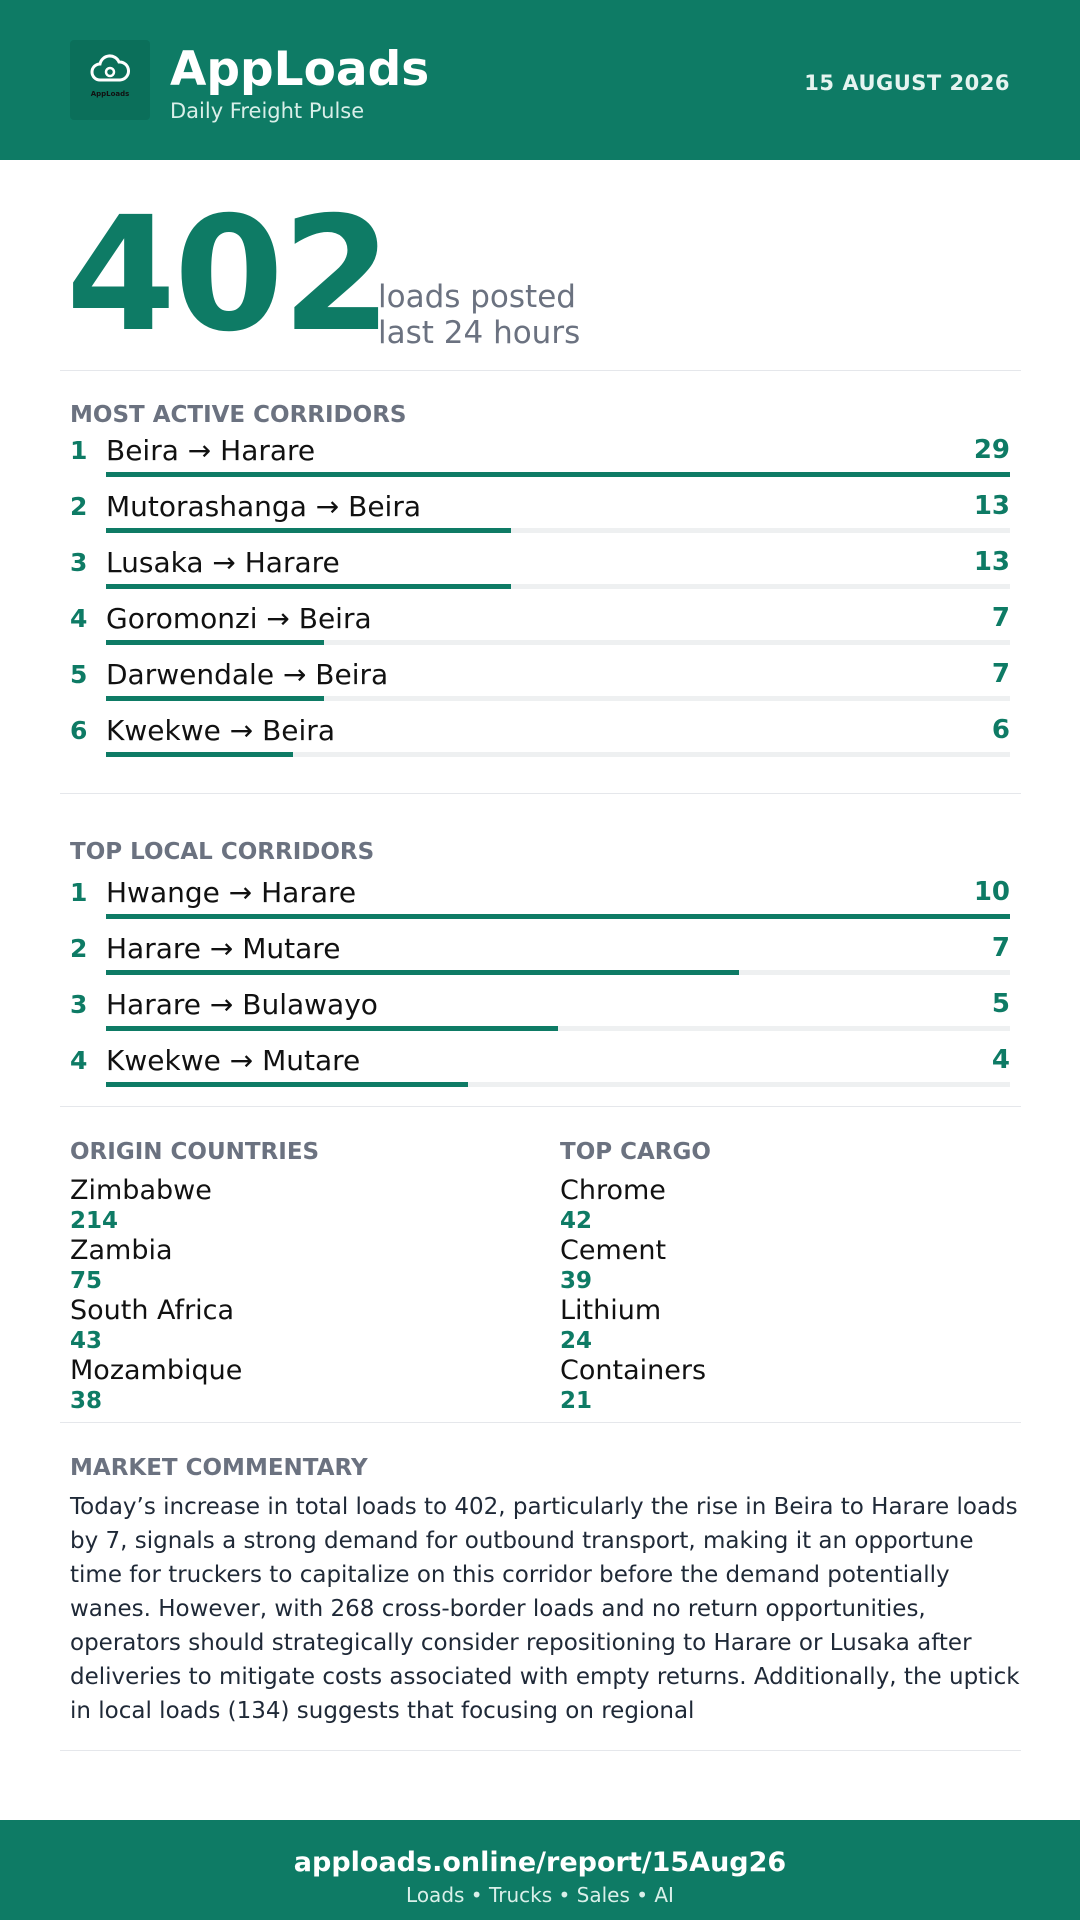 This screenshot has height=1920, width=1080. Describe the element at coordinates (540, 631) in the screenshot. I see `corridor-row: 4 Goromonzi → Beira 7` at that location.